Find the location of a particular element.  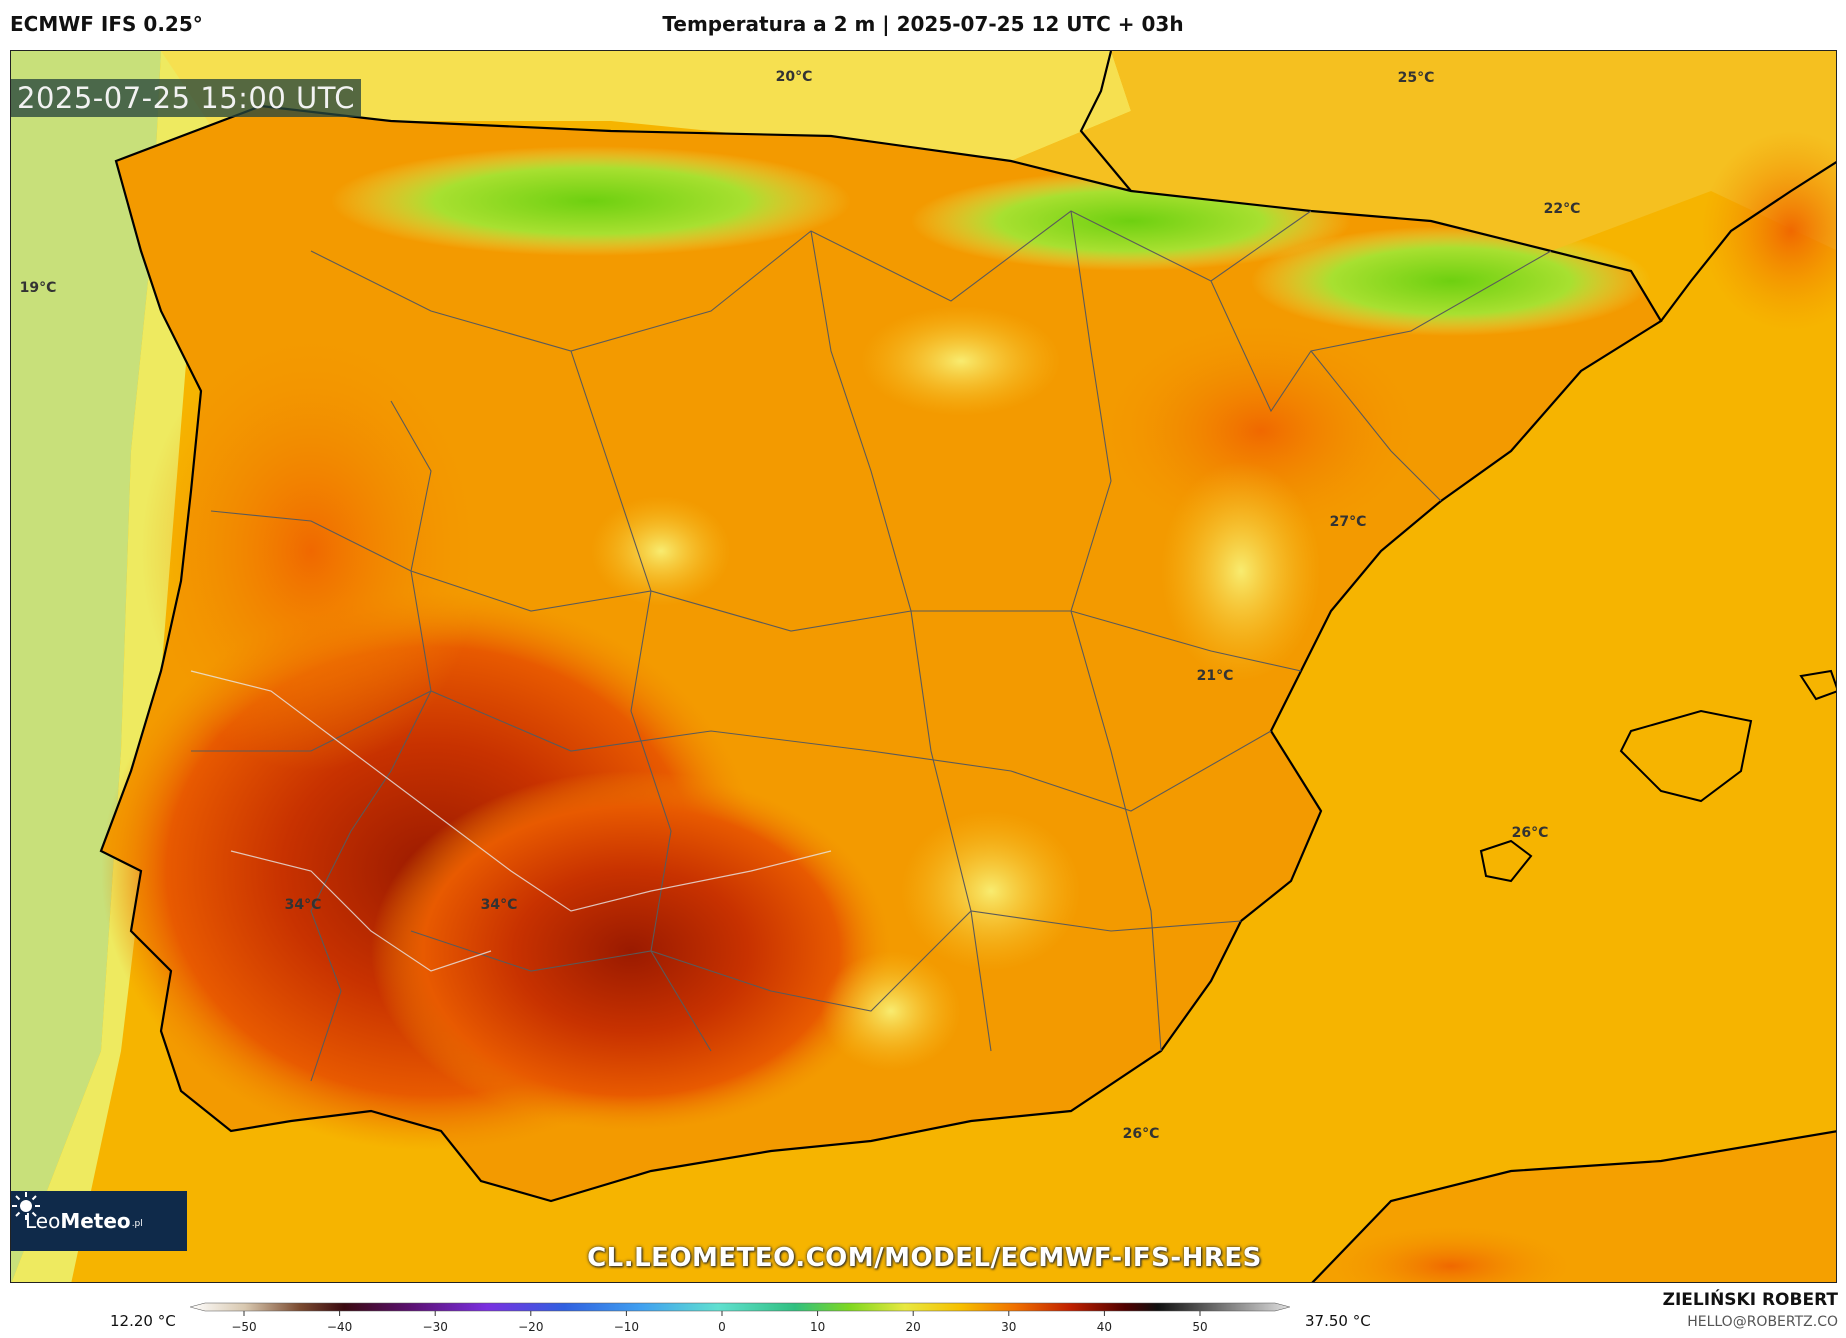

cool-cantabria is located at coordinates (591, 201).